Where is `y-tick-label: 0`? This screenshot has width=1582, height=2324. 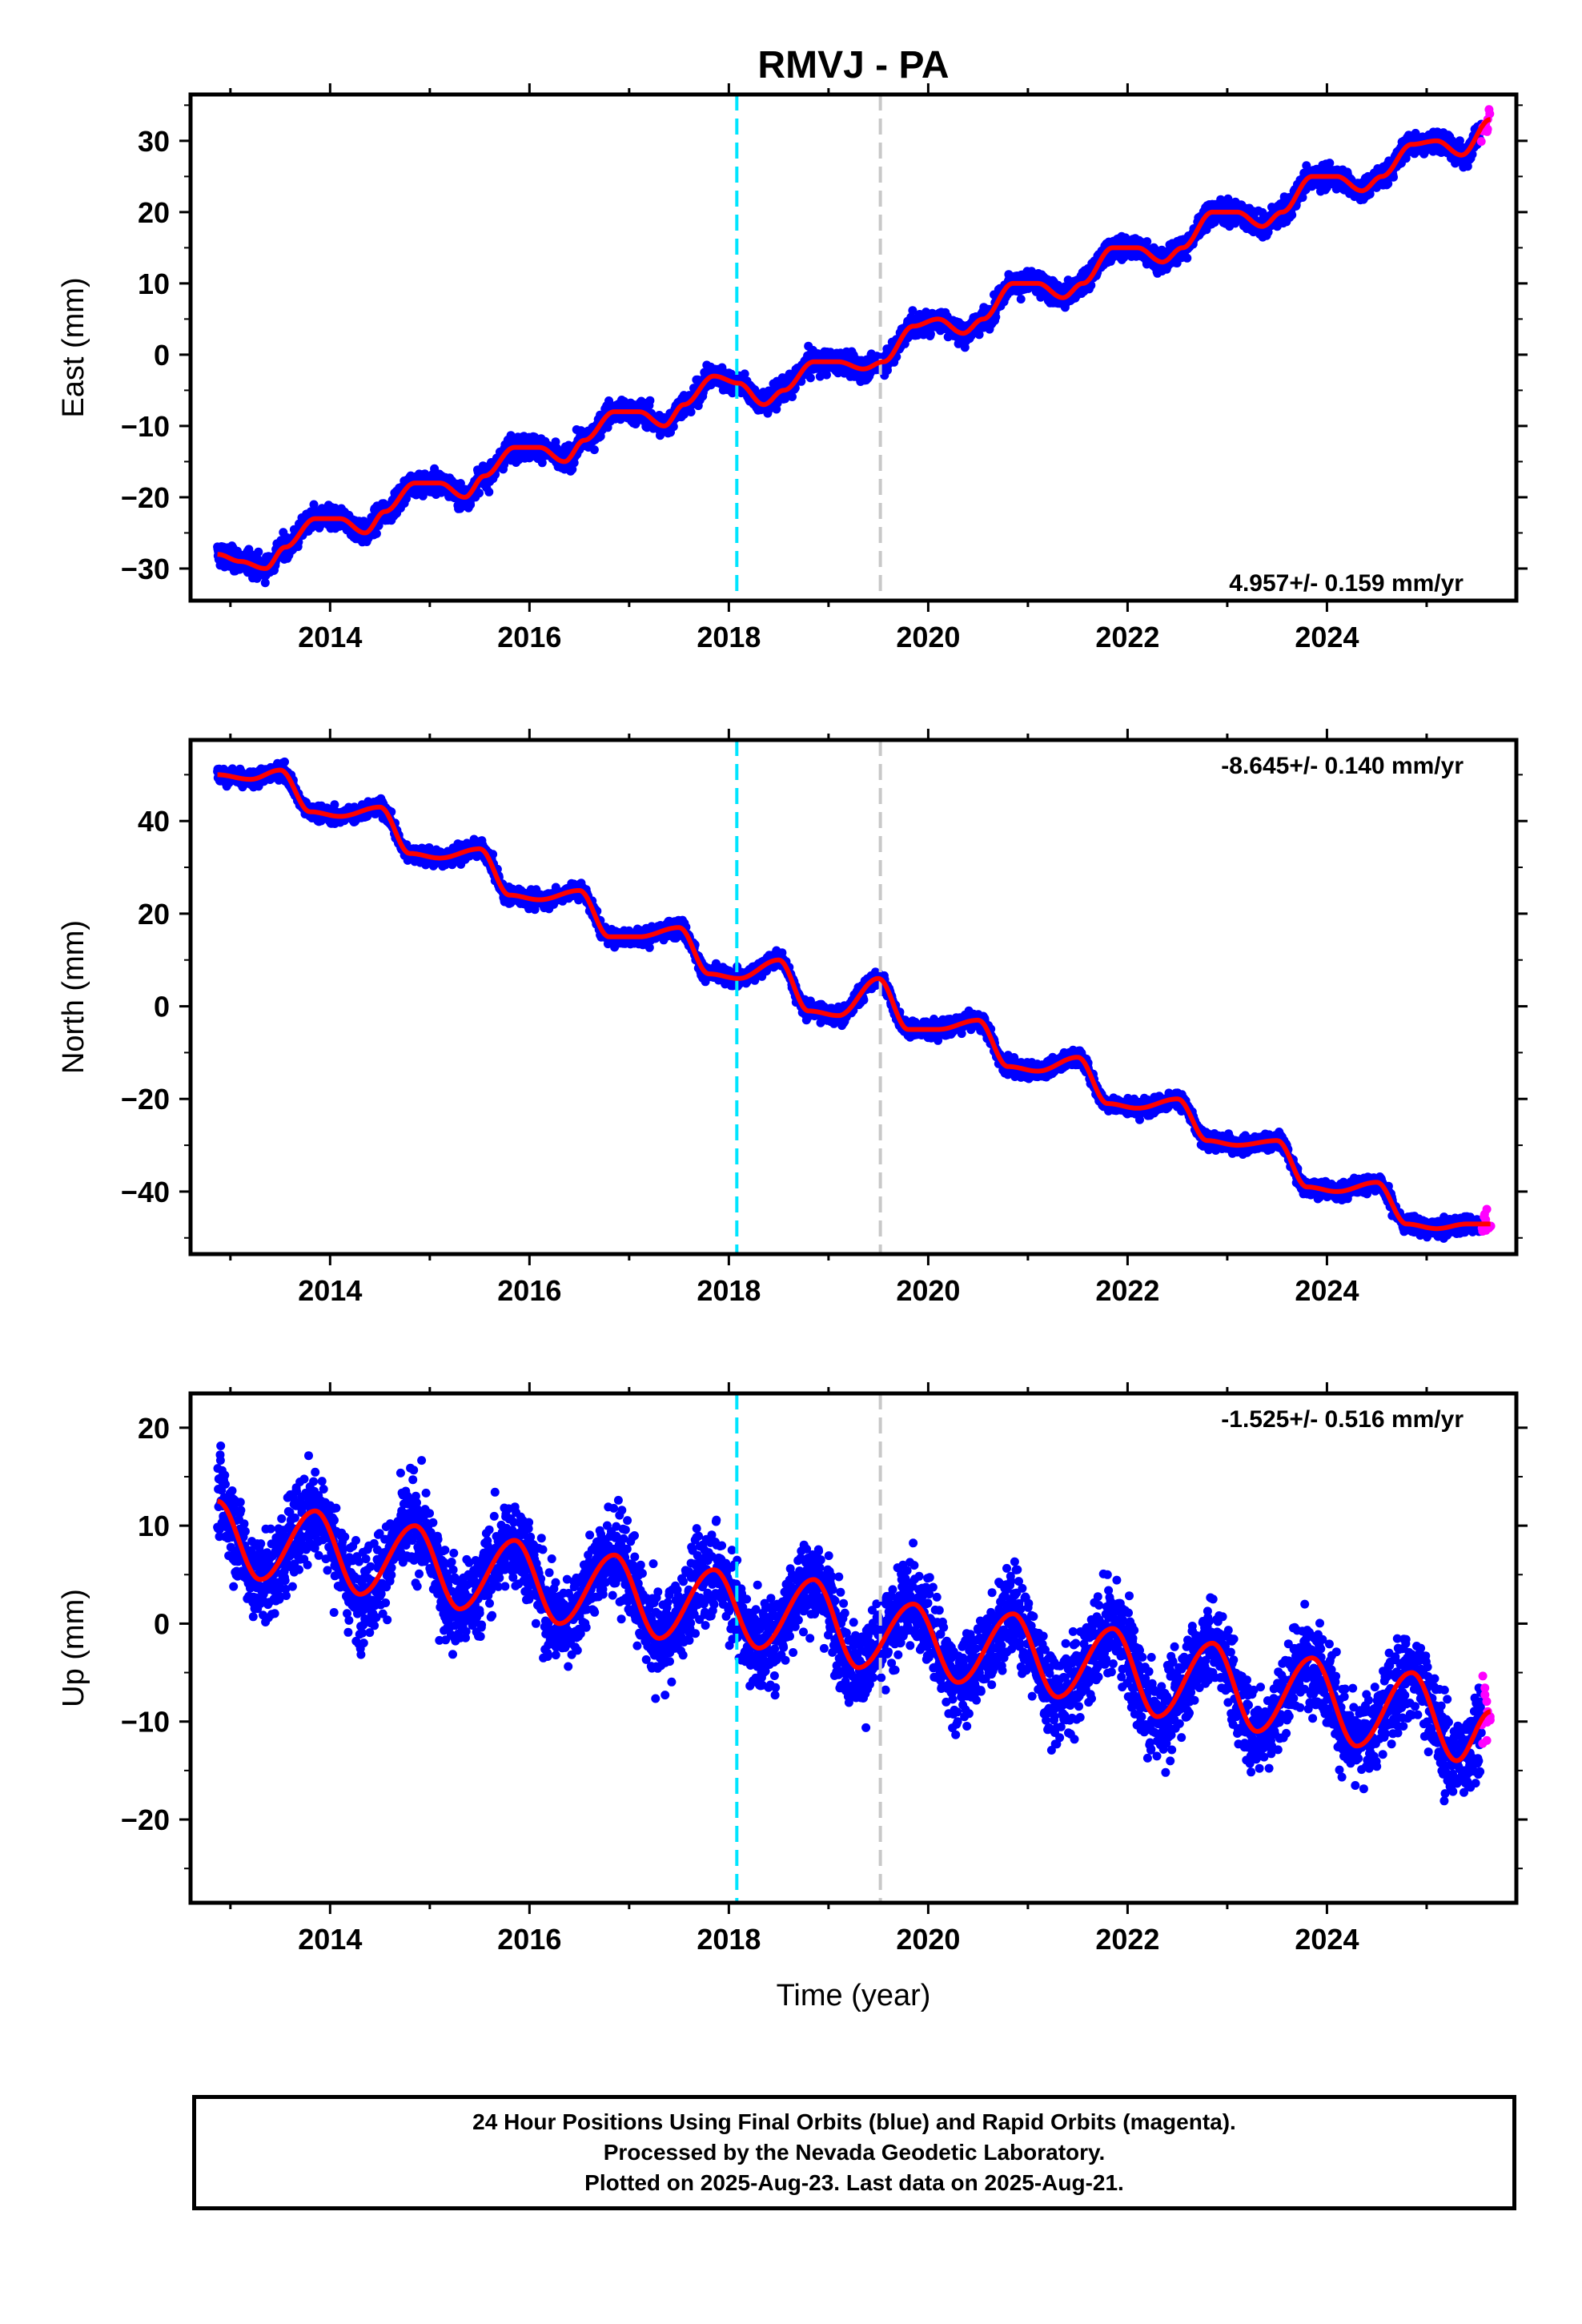 y-tick-label: 0 is located at coordinates (162, 356).